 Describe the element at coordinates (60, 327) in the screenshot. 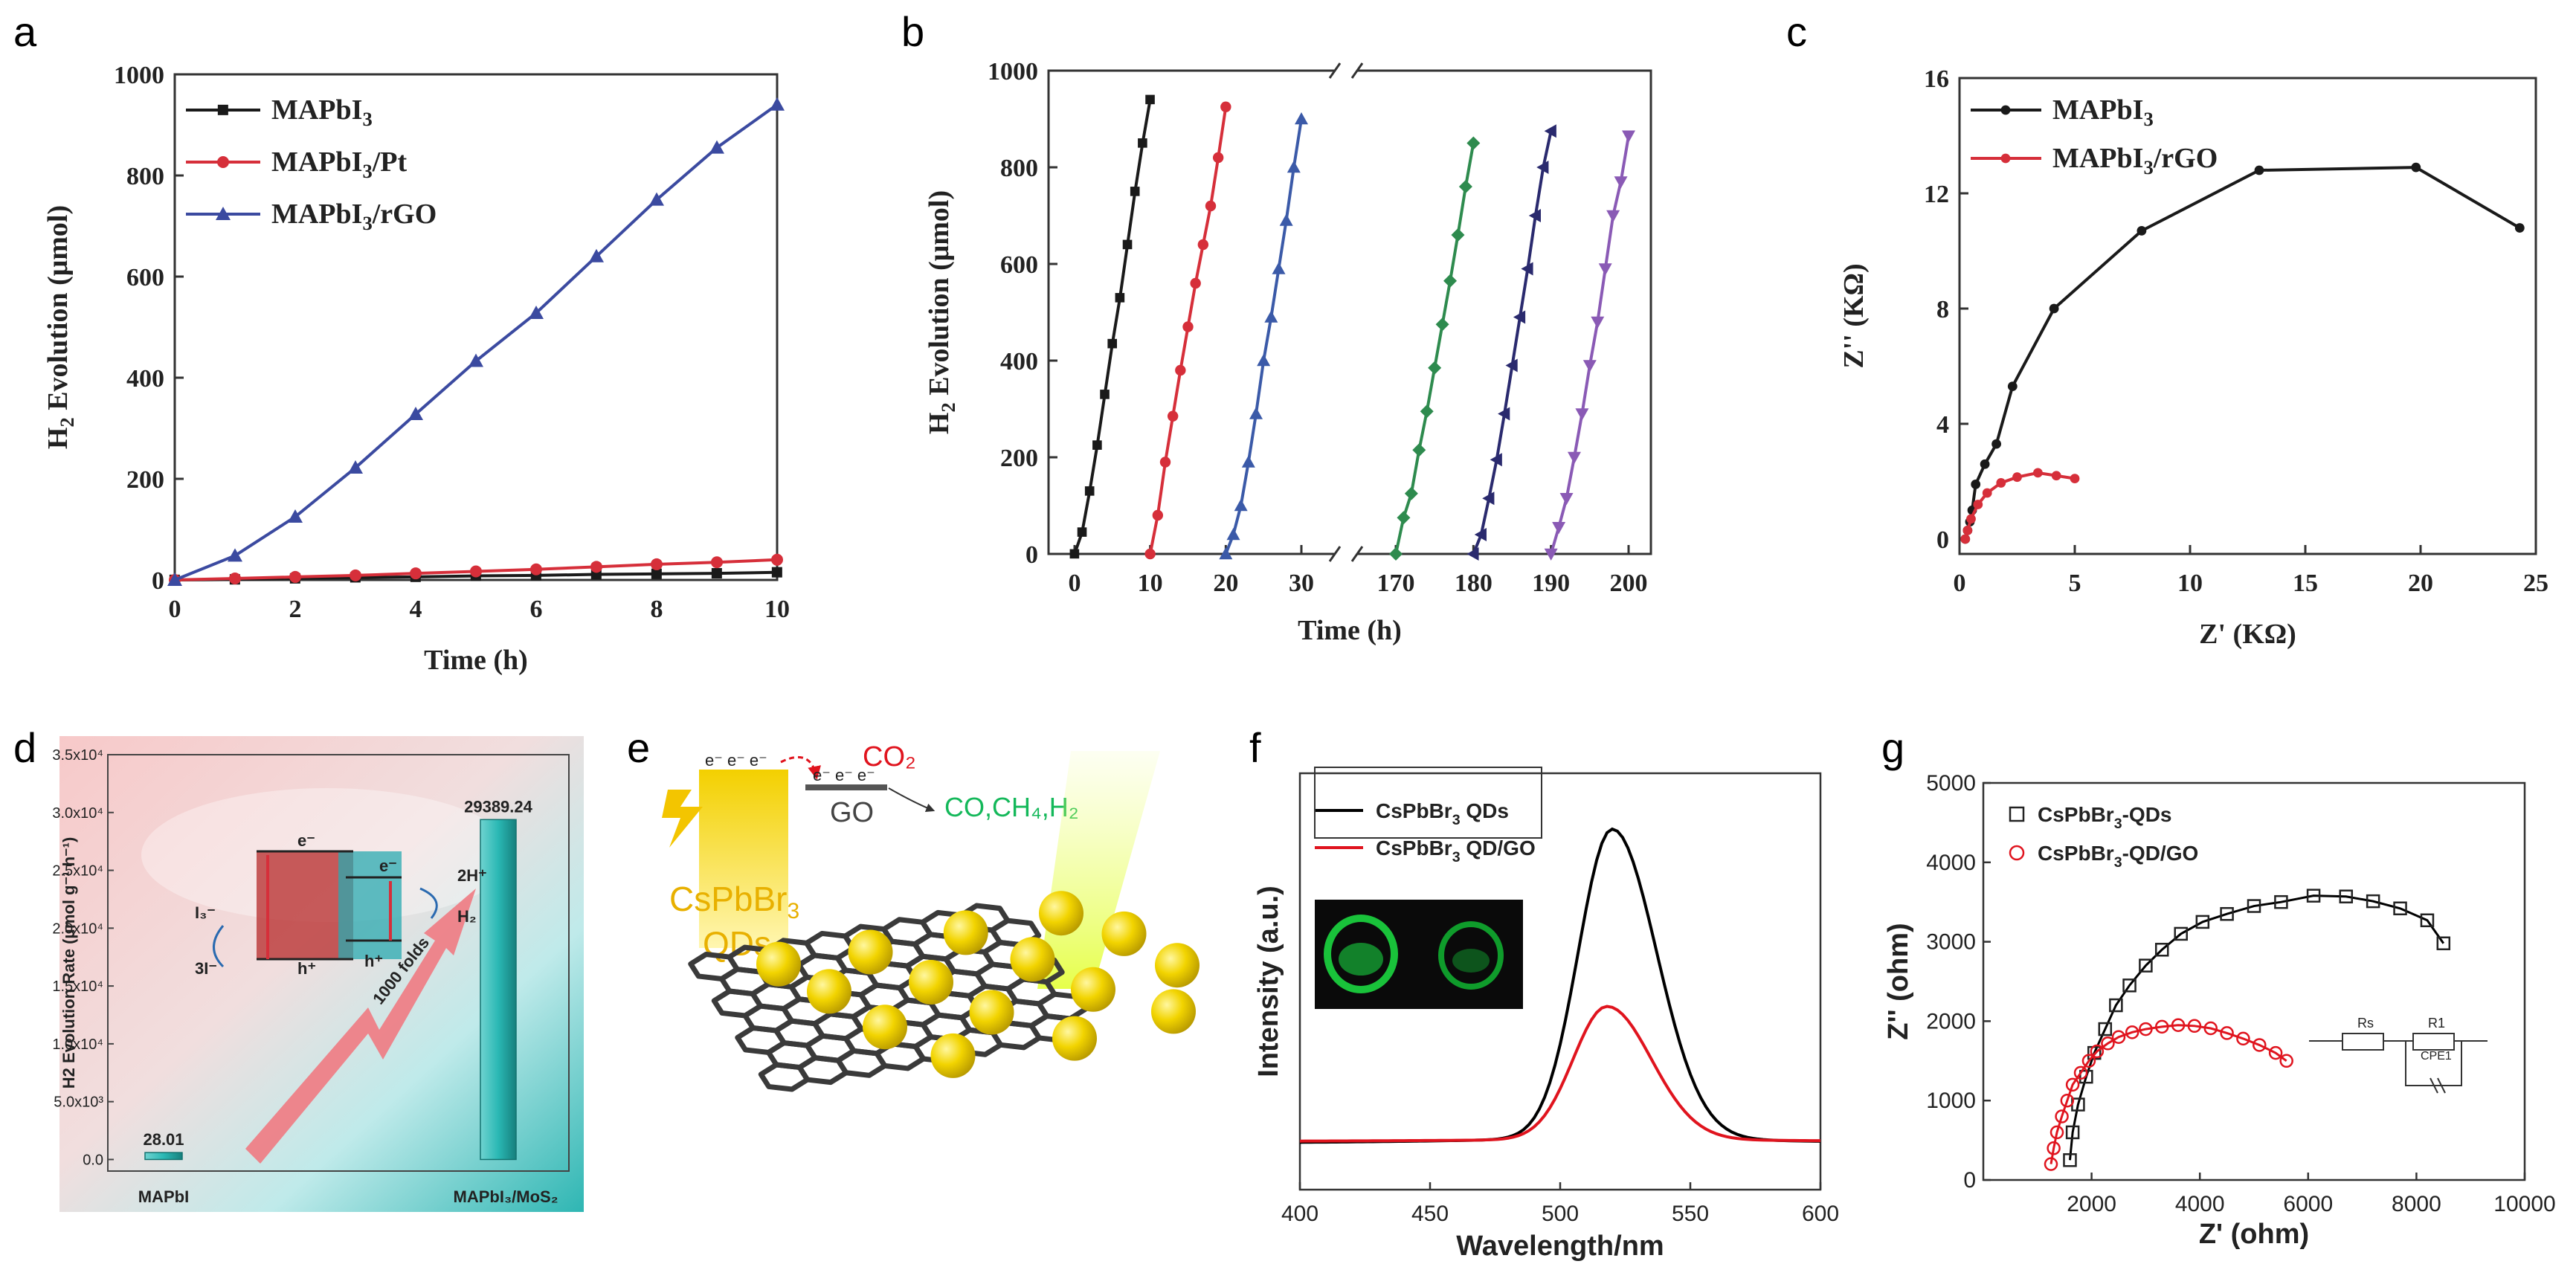

I see `y-axis-label-a: H2 Evolution (μmol)` at that location.